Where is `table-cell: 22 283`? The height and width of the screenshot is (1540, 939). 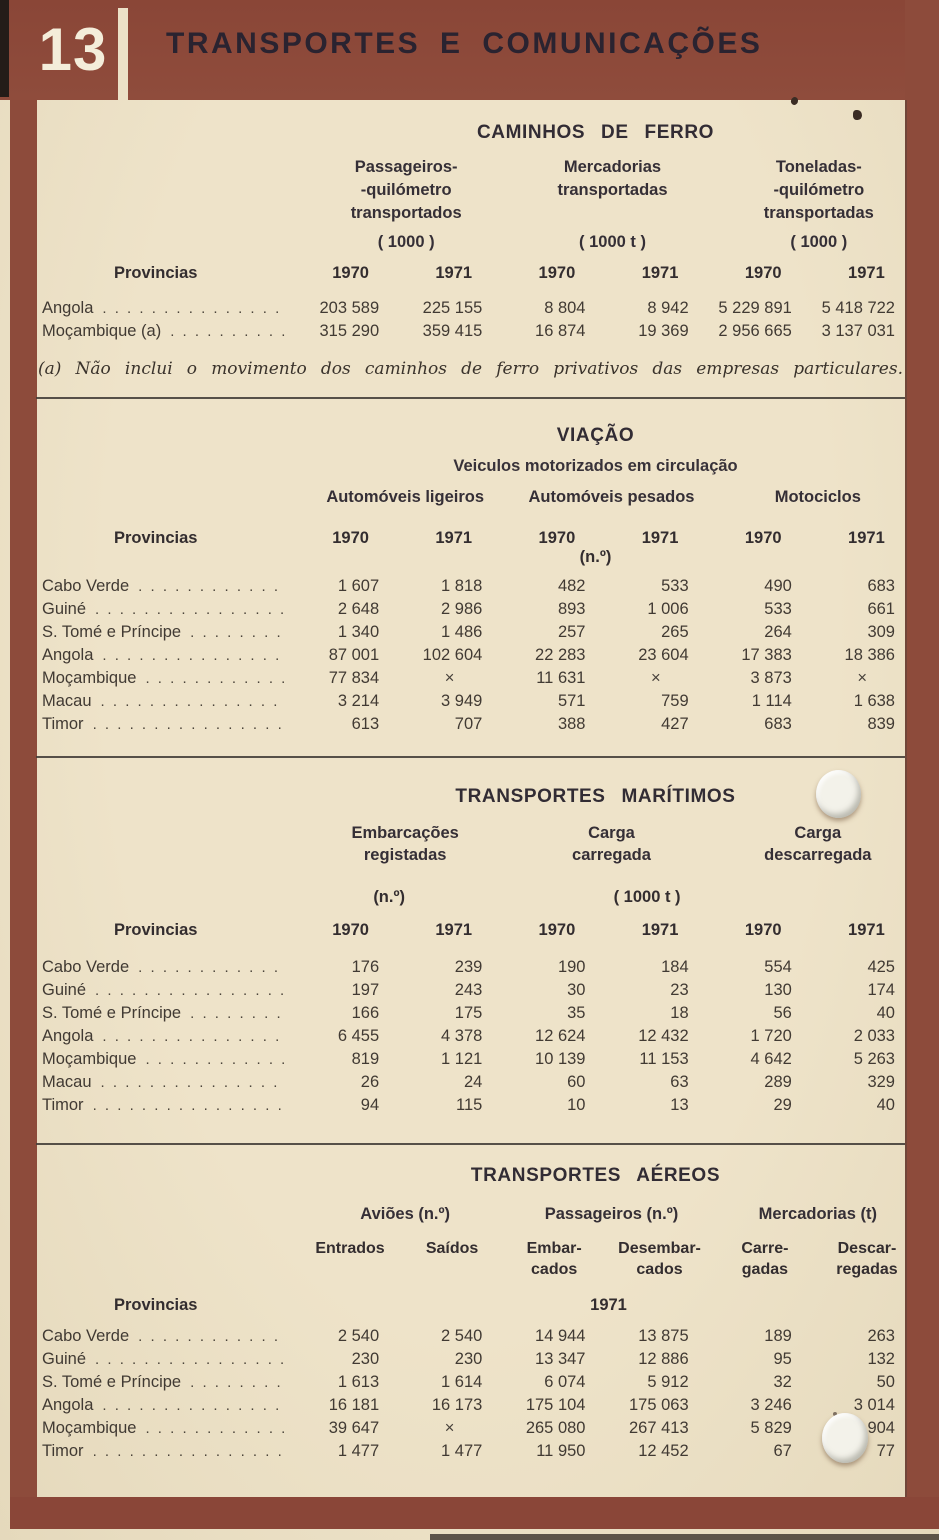
table-cell: 22 283 is located at coordinates (560, 655).